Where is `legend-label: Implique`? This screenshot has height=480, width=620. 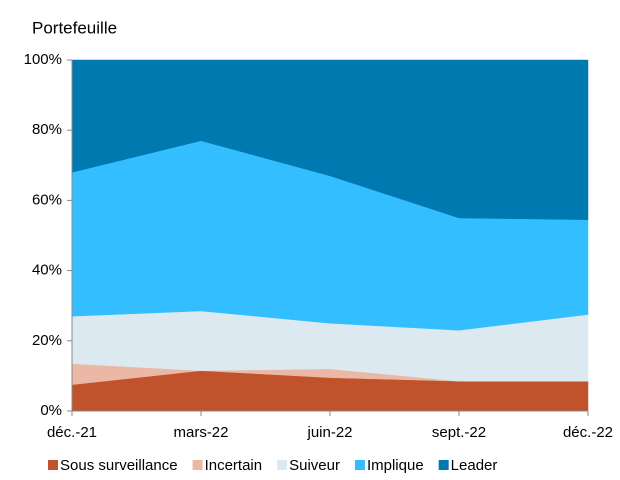
legend-label: Implique is located at coordinates (395, 465).